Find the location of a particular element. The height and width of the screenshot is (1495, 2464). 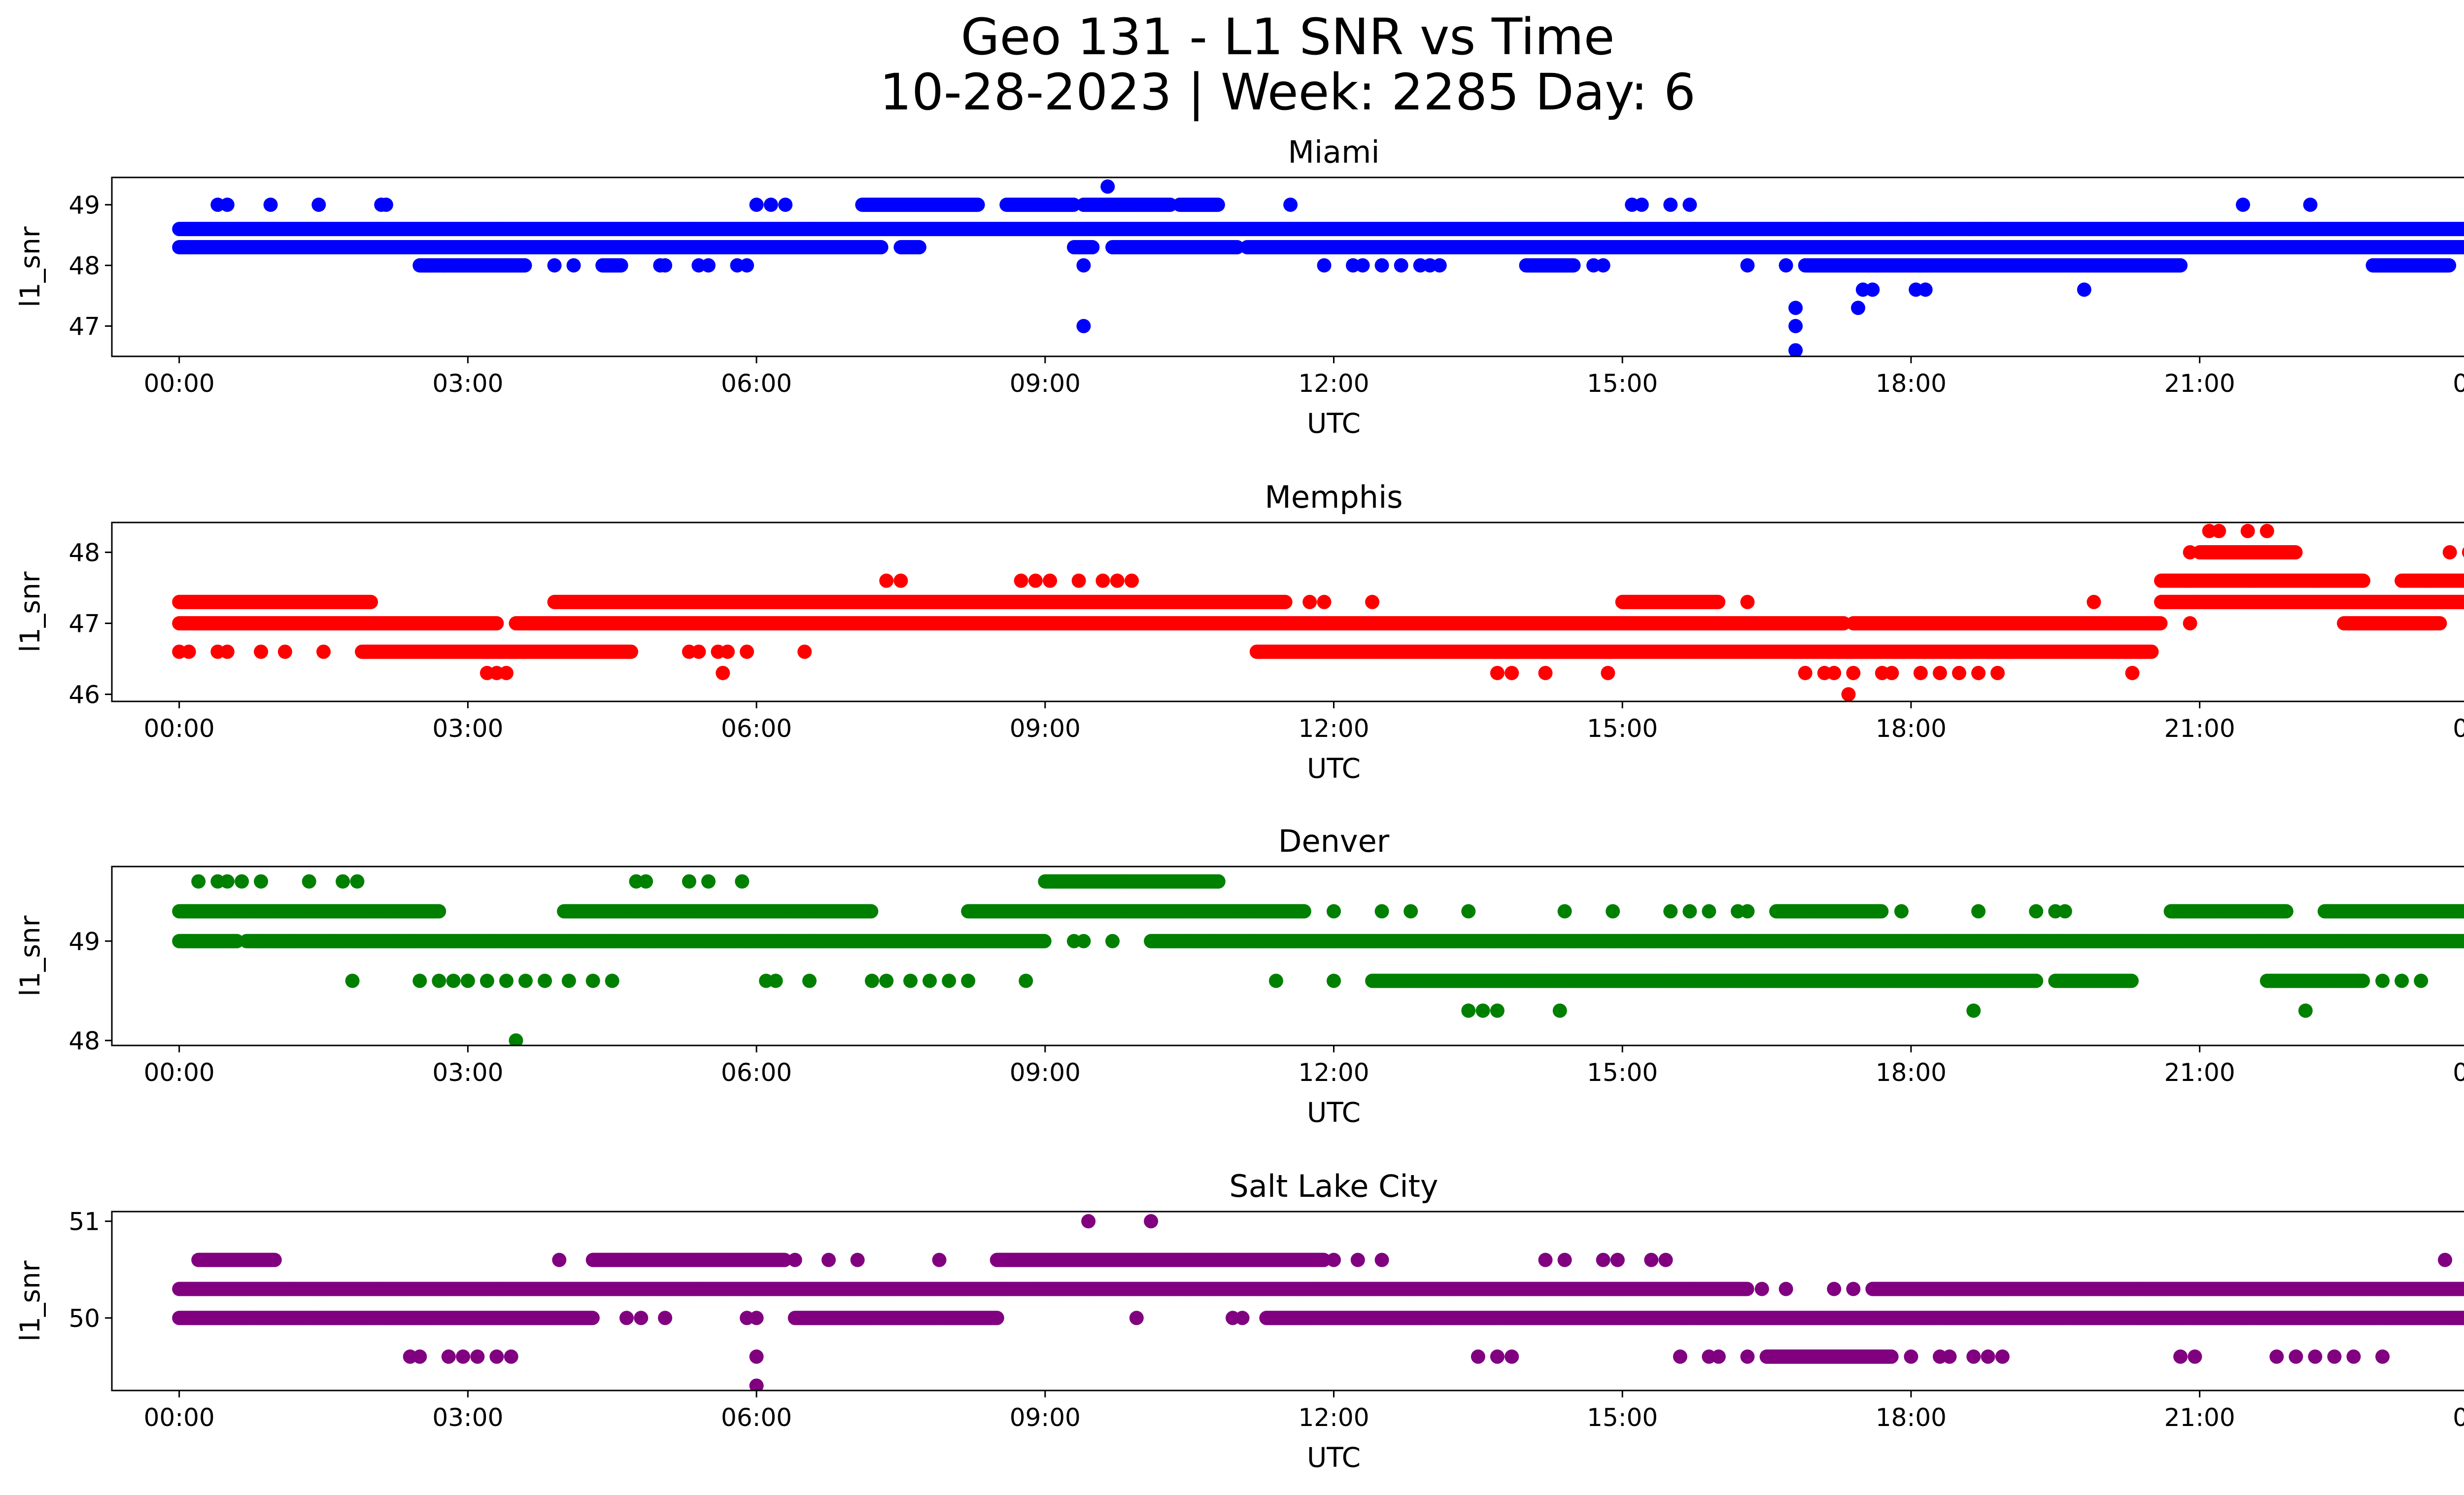

x-tick-label: 15:00 is located at coordinates (1622, 383).